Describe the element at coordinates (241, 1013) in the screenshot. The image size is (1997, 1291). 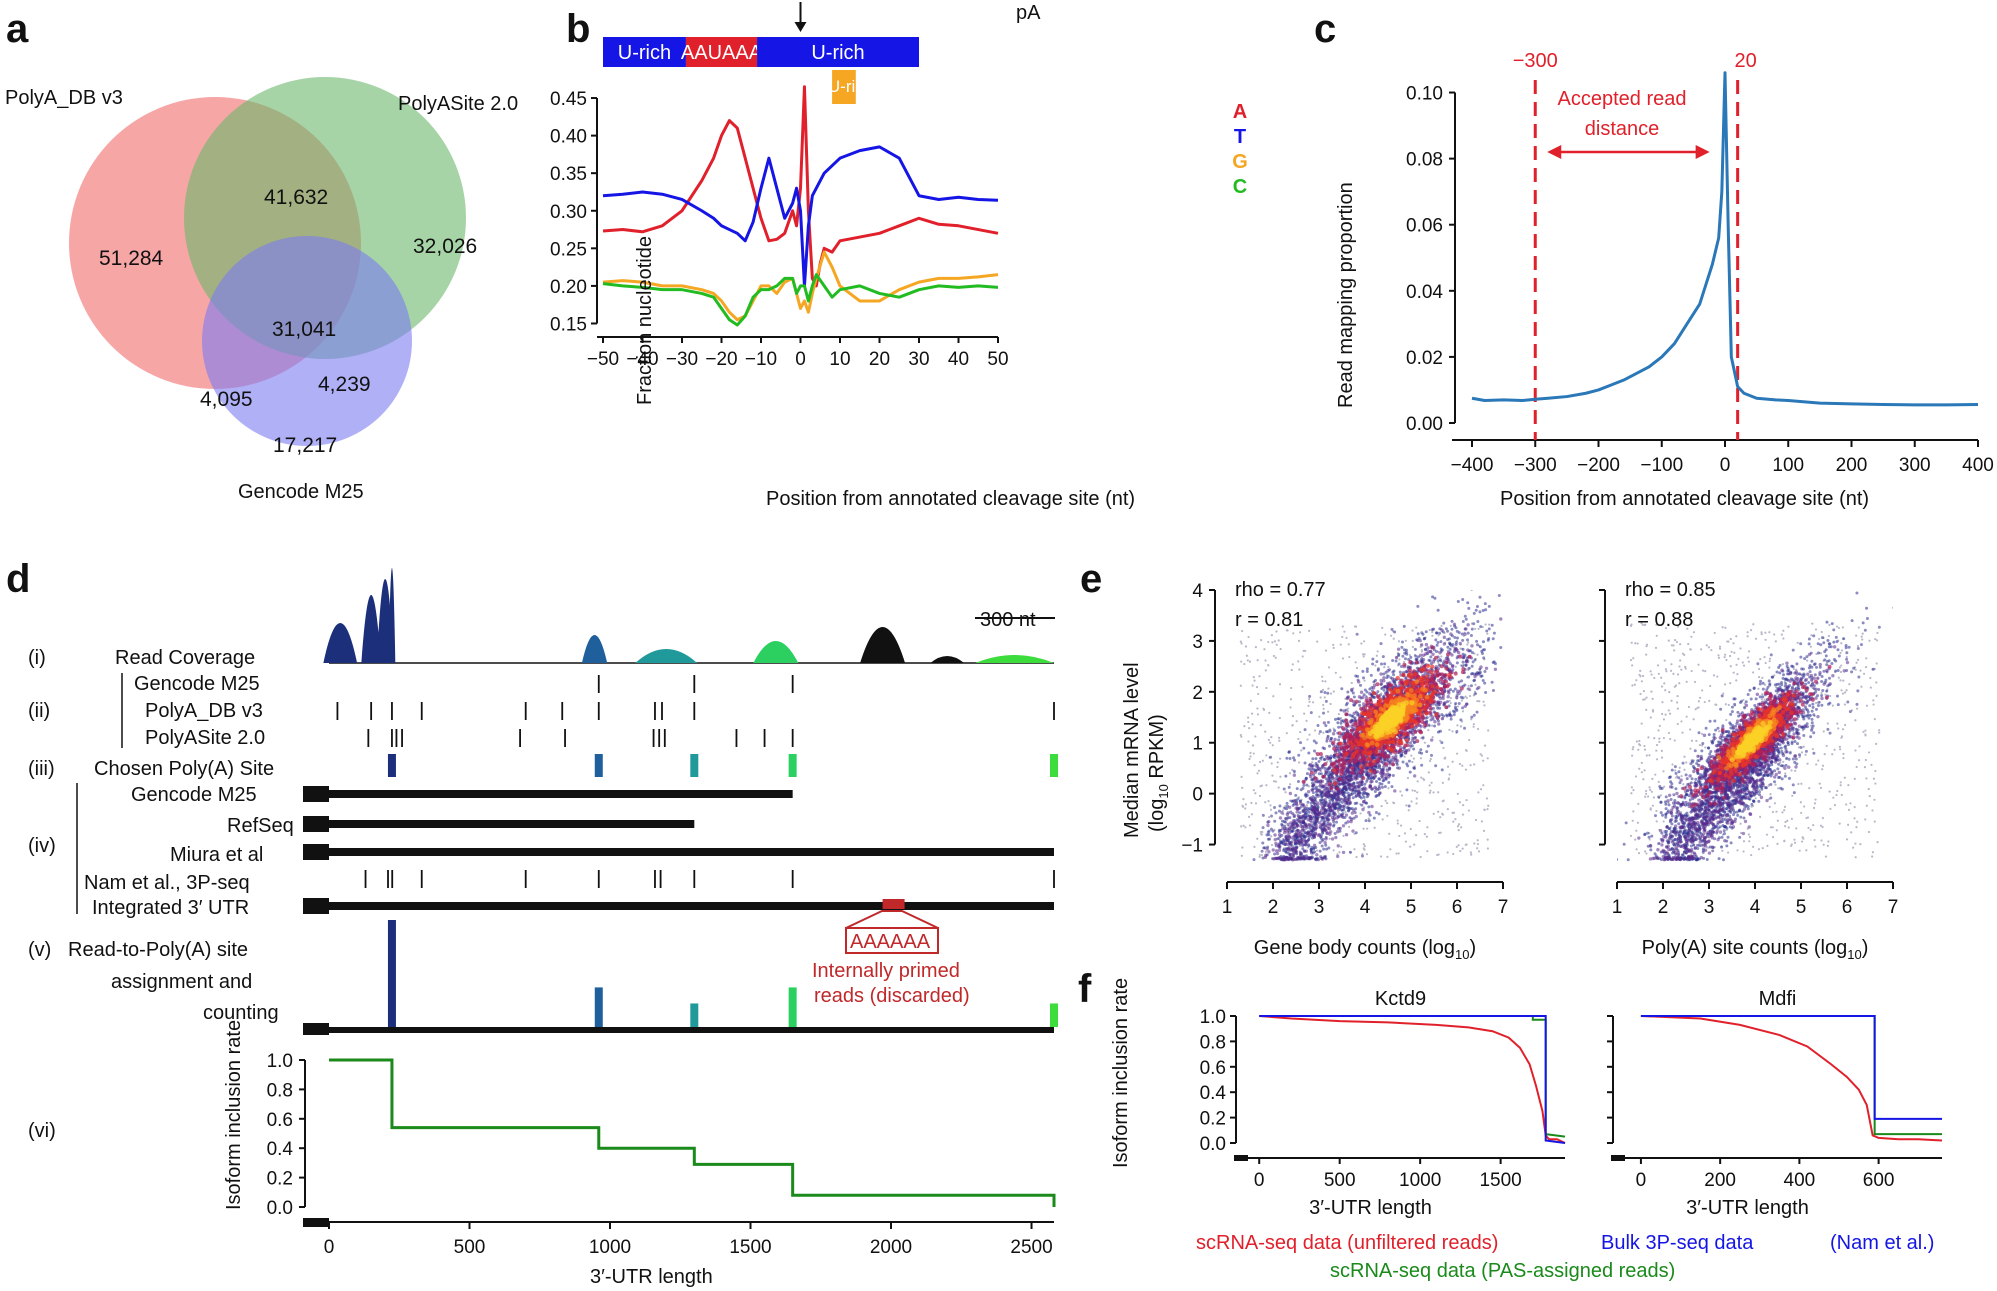
I see `row-label-read-assignment-3: counting` at that location.